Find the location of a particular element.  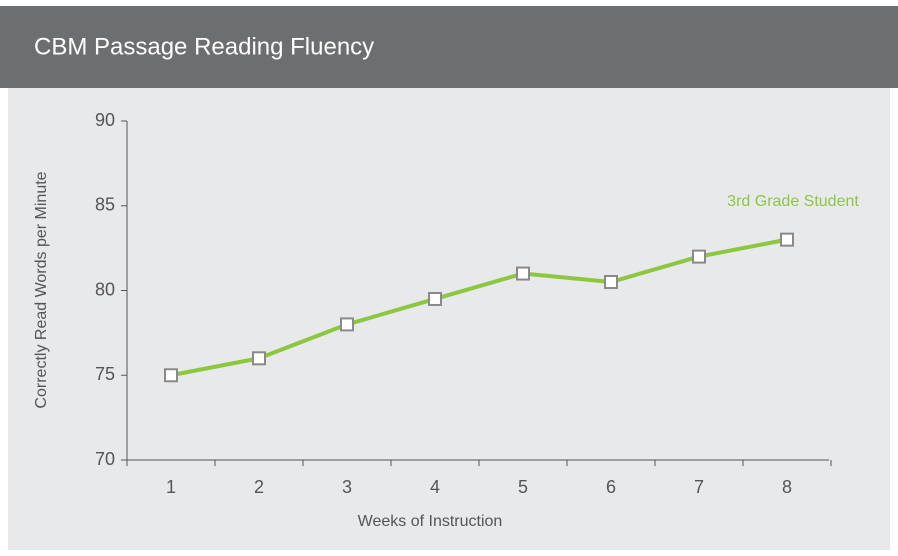

x-tick-label: 3 is located at coordinates (347, 487).